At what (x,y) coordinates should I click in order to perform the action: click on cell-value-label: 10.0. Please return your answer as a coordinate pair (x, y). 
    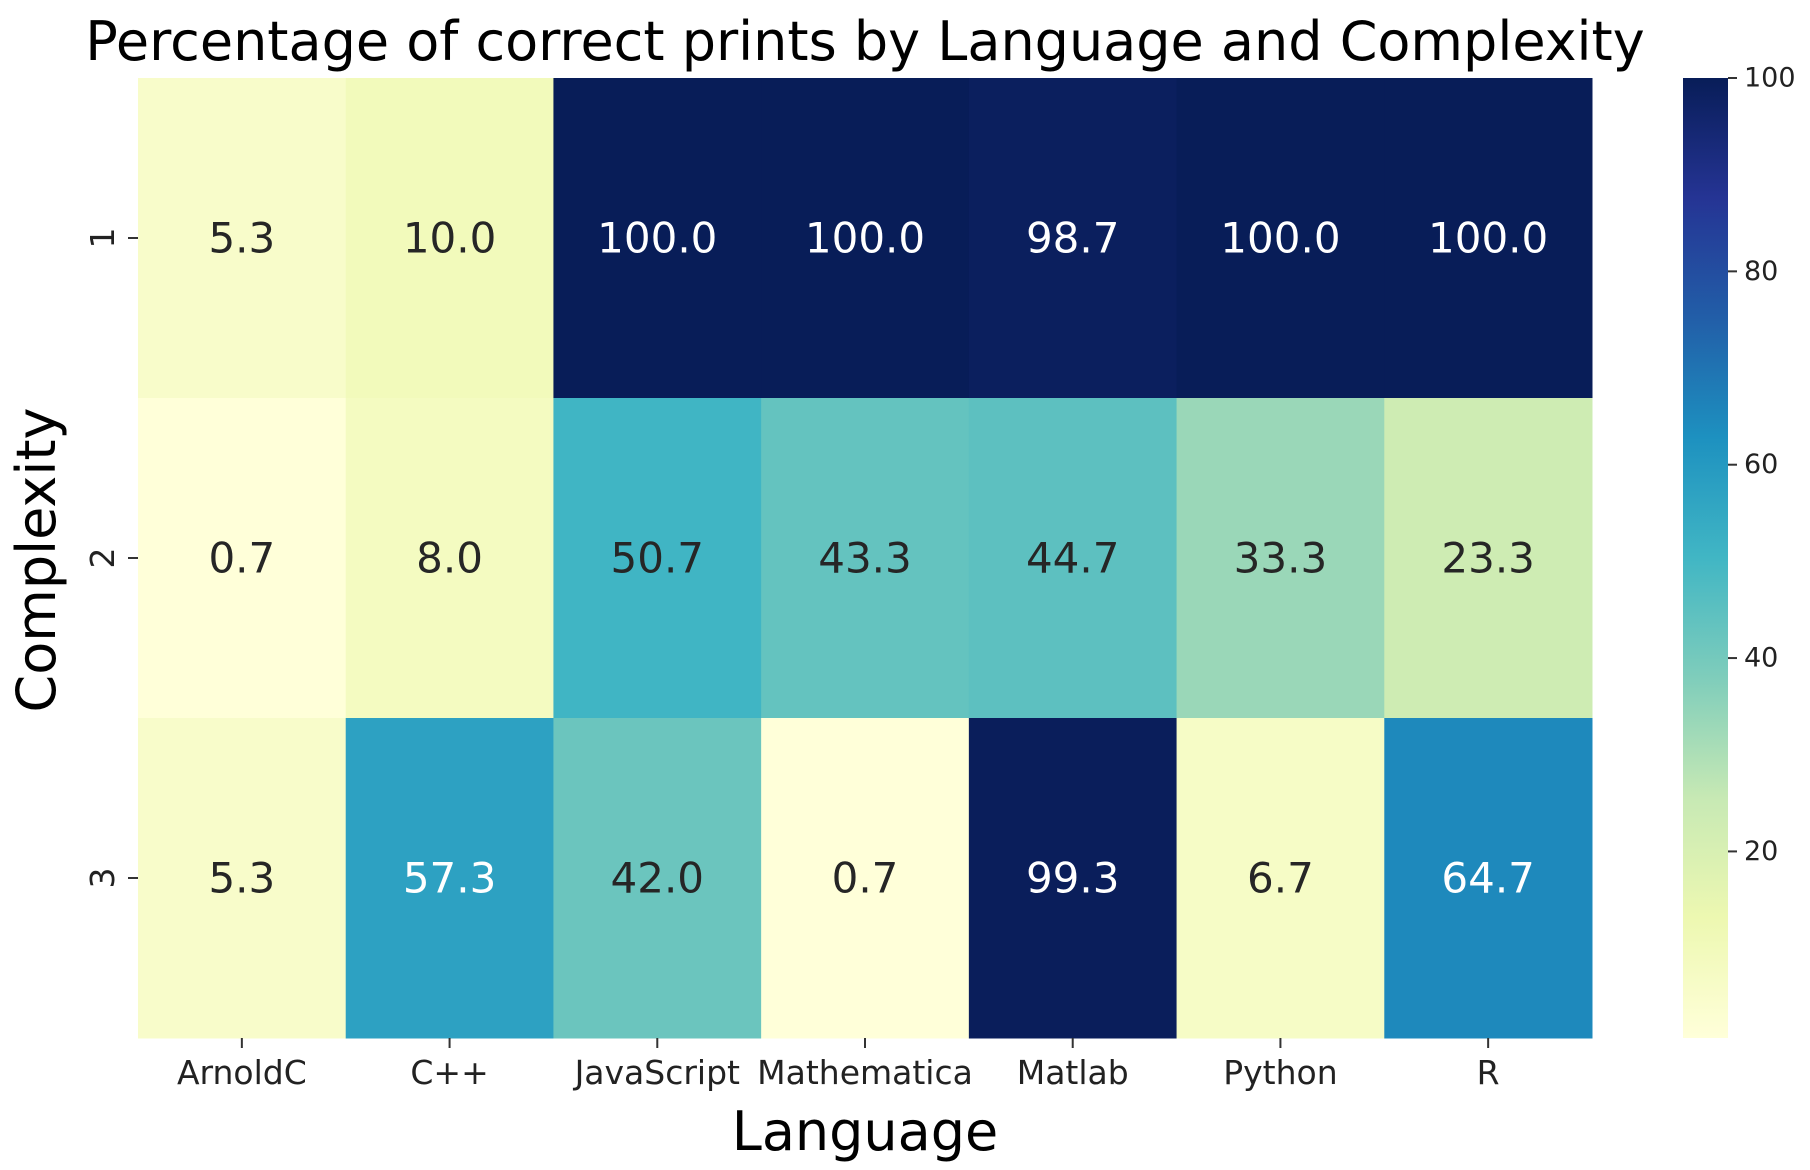
    Looking at the image, I should click on (450, 238).